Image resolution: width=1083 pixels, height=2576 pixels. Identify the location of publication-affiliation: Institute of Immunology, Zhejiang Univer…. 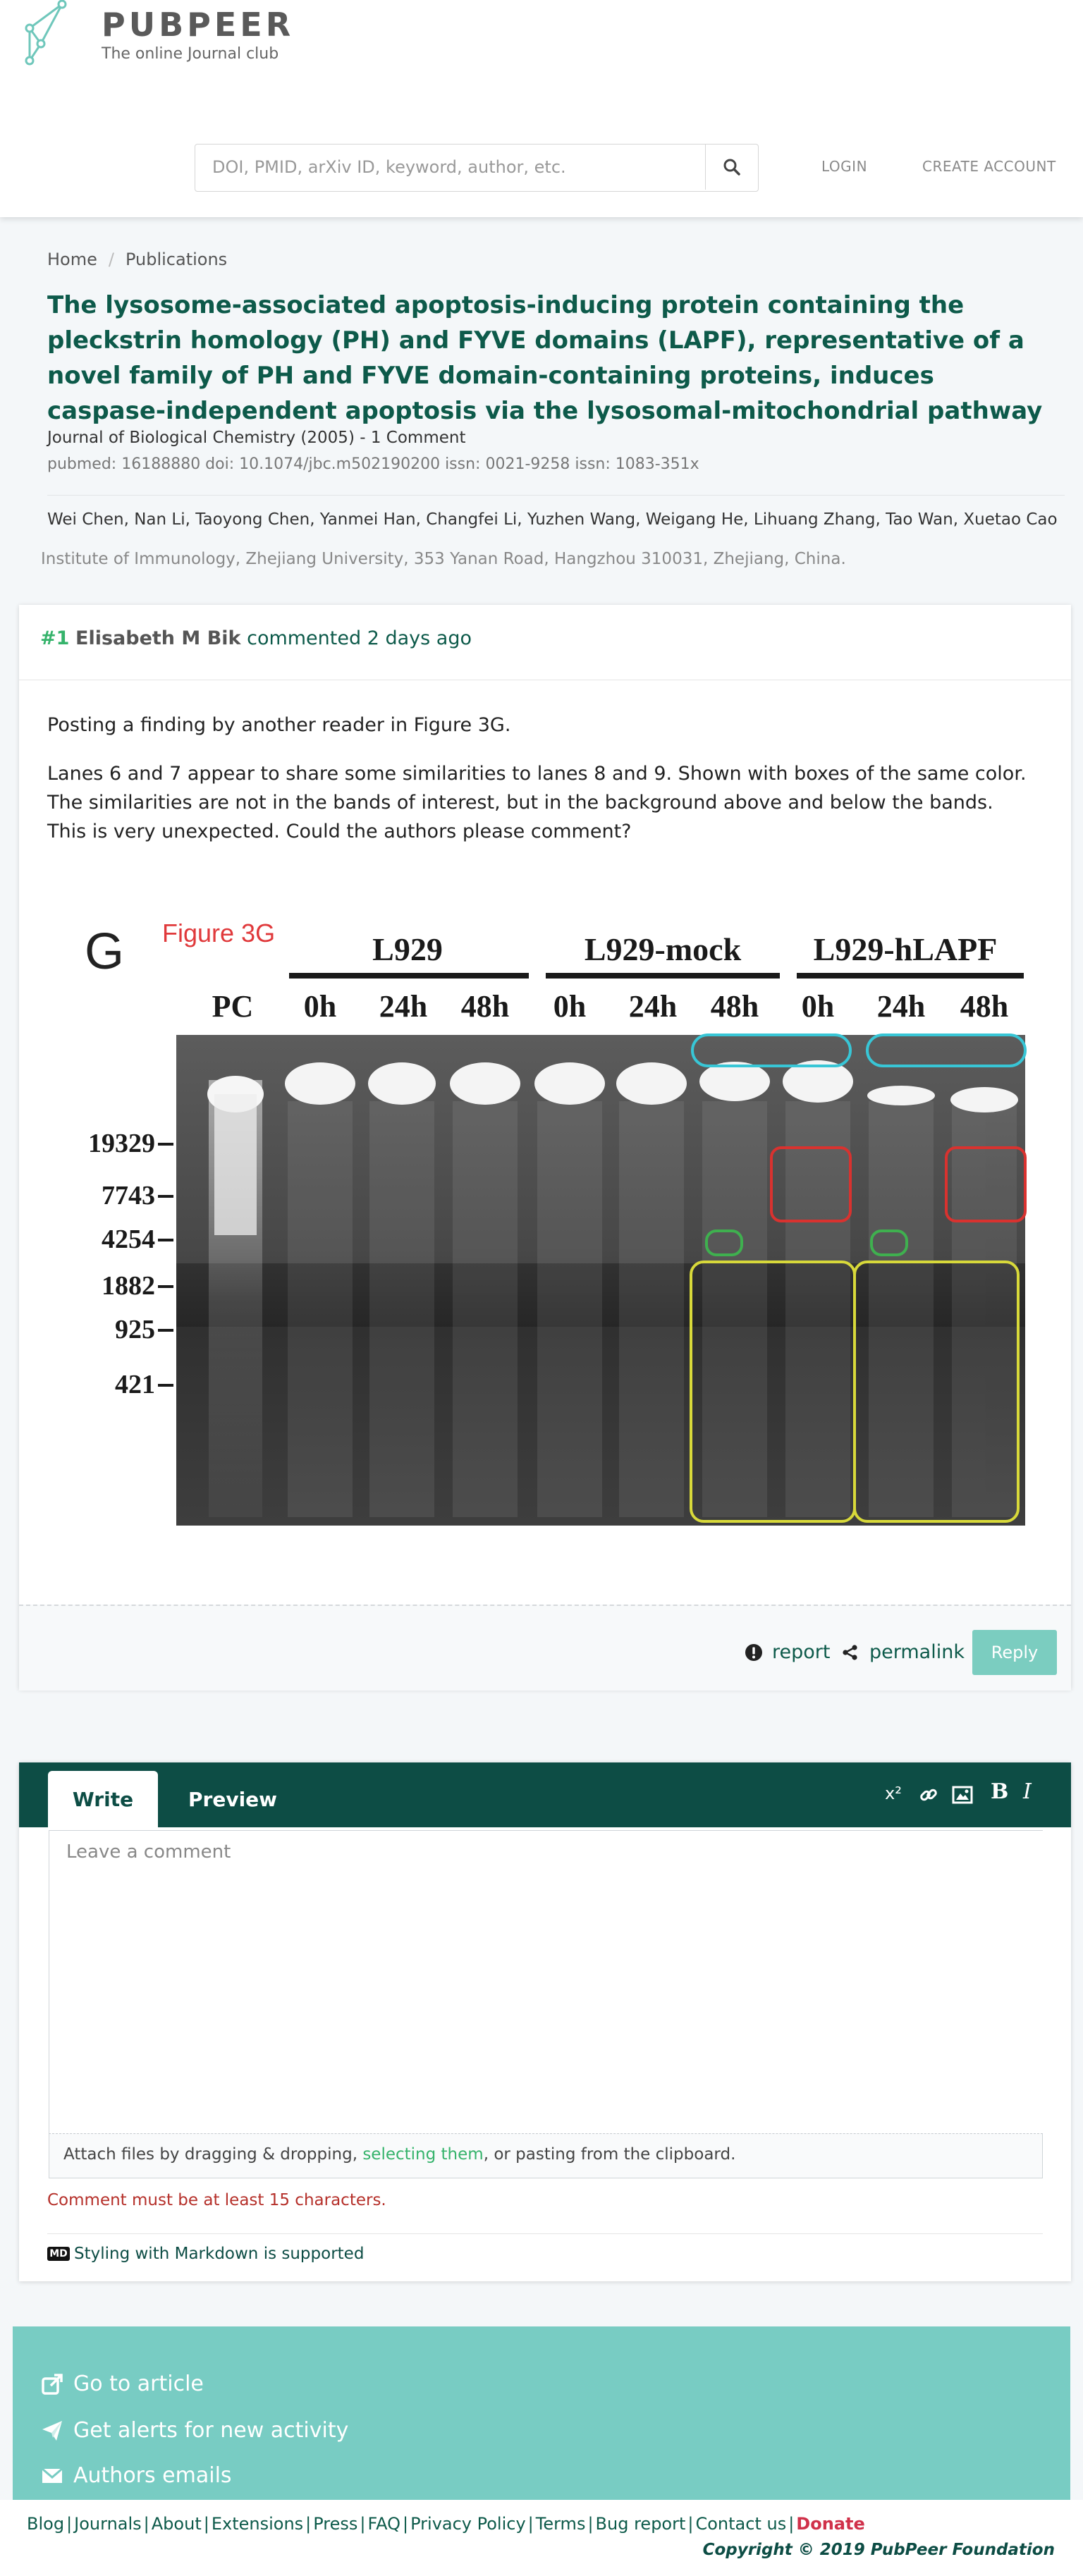
(443, 559).